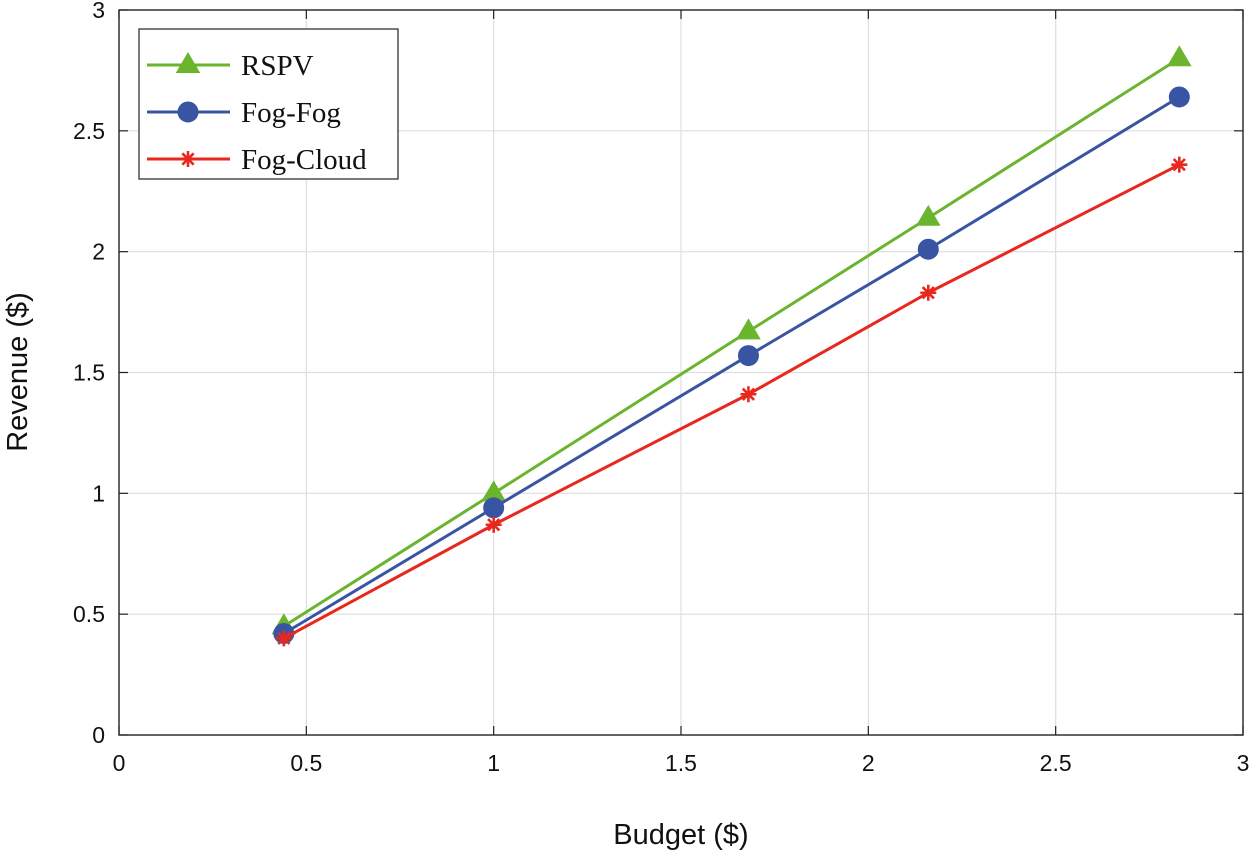 Image resolution: width=1250 pixels, height=853 pixels. I want to click on x-tick-label: 1.5, so click(681, 763).